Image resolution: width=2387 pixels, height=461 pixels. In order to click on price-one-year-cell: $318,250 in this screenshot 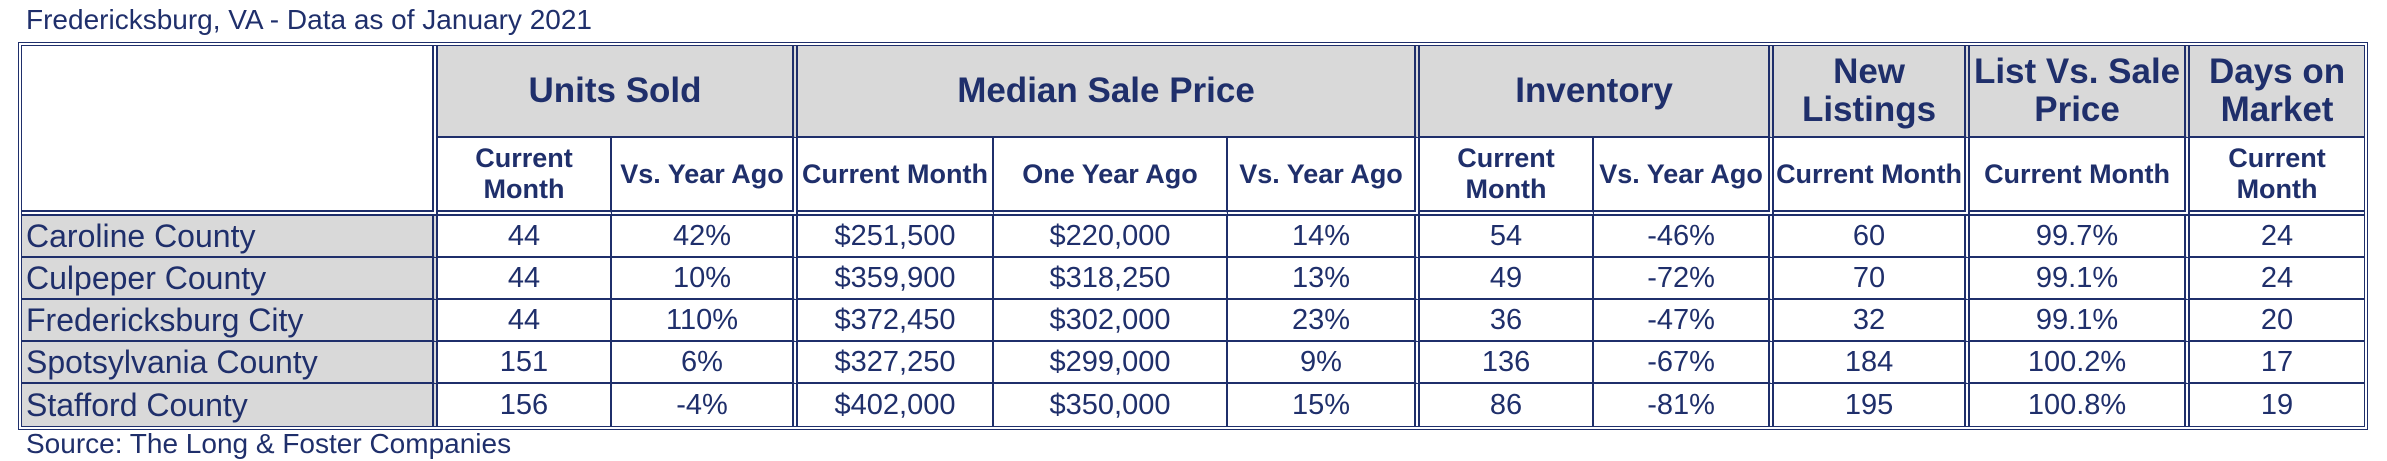, I will do `click(1111, 279)`.